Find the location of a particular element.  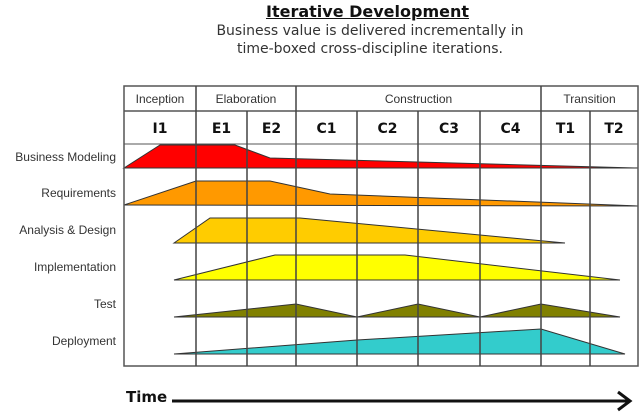

time-arrow is located at coordinates (402, 401).